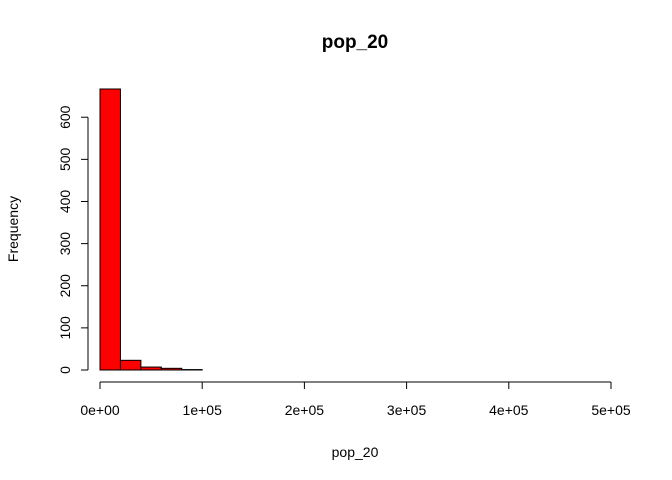 This screenshot has height=480, width=672. Describe the element at coordinates (611, 410) in the screenshot. I see `x-tick-label-5: 5e+05` at that location.